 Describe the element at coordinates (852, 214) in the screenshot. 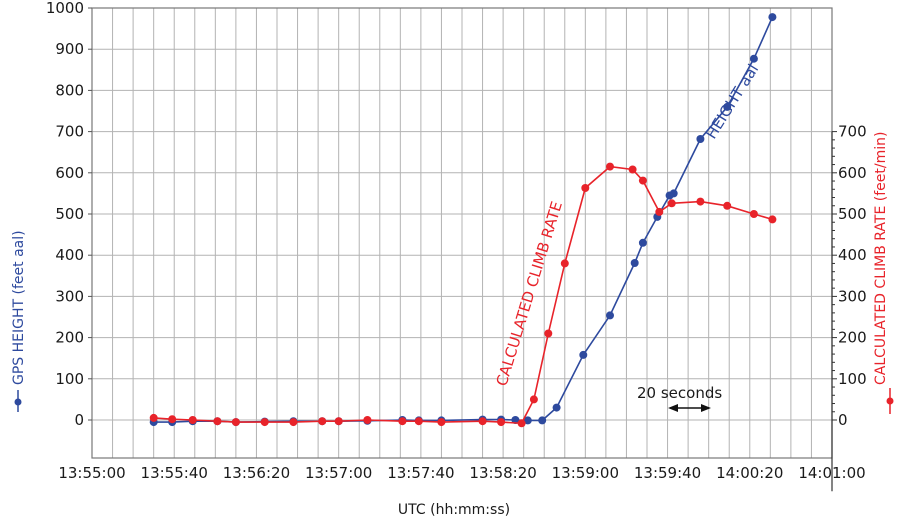

I see `right-y-tick-label: 500` at that location.